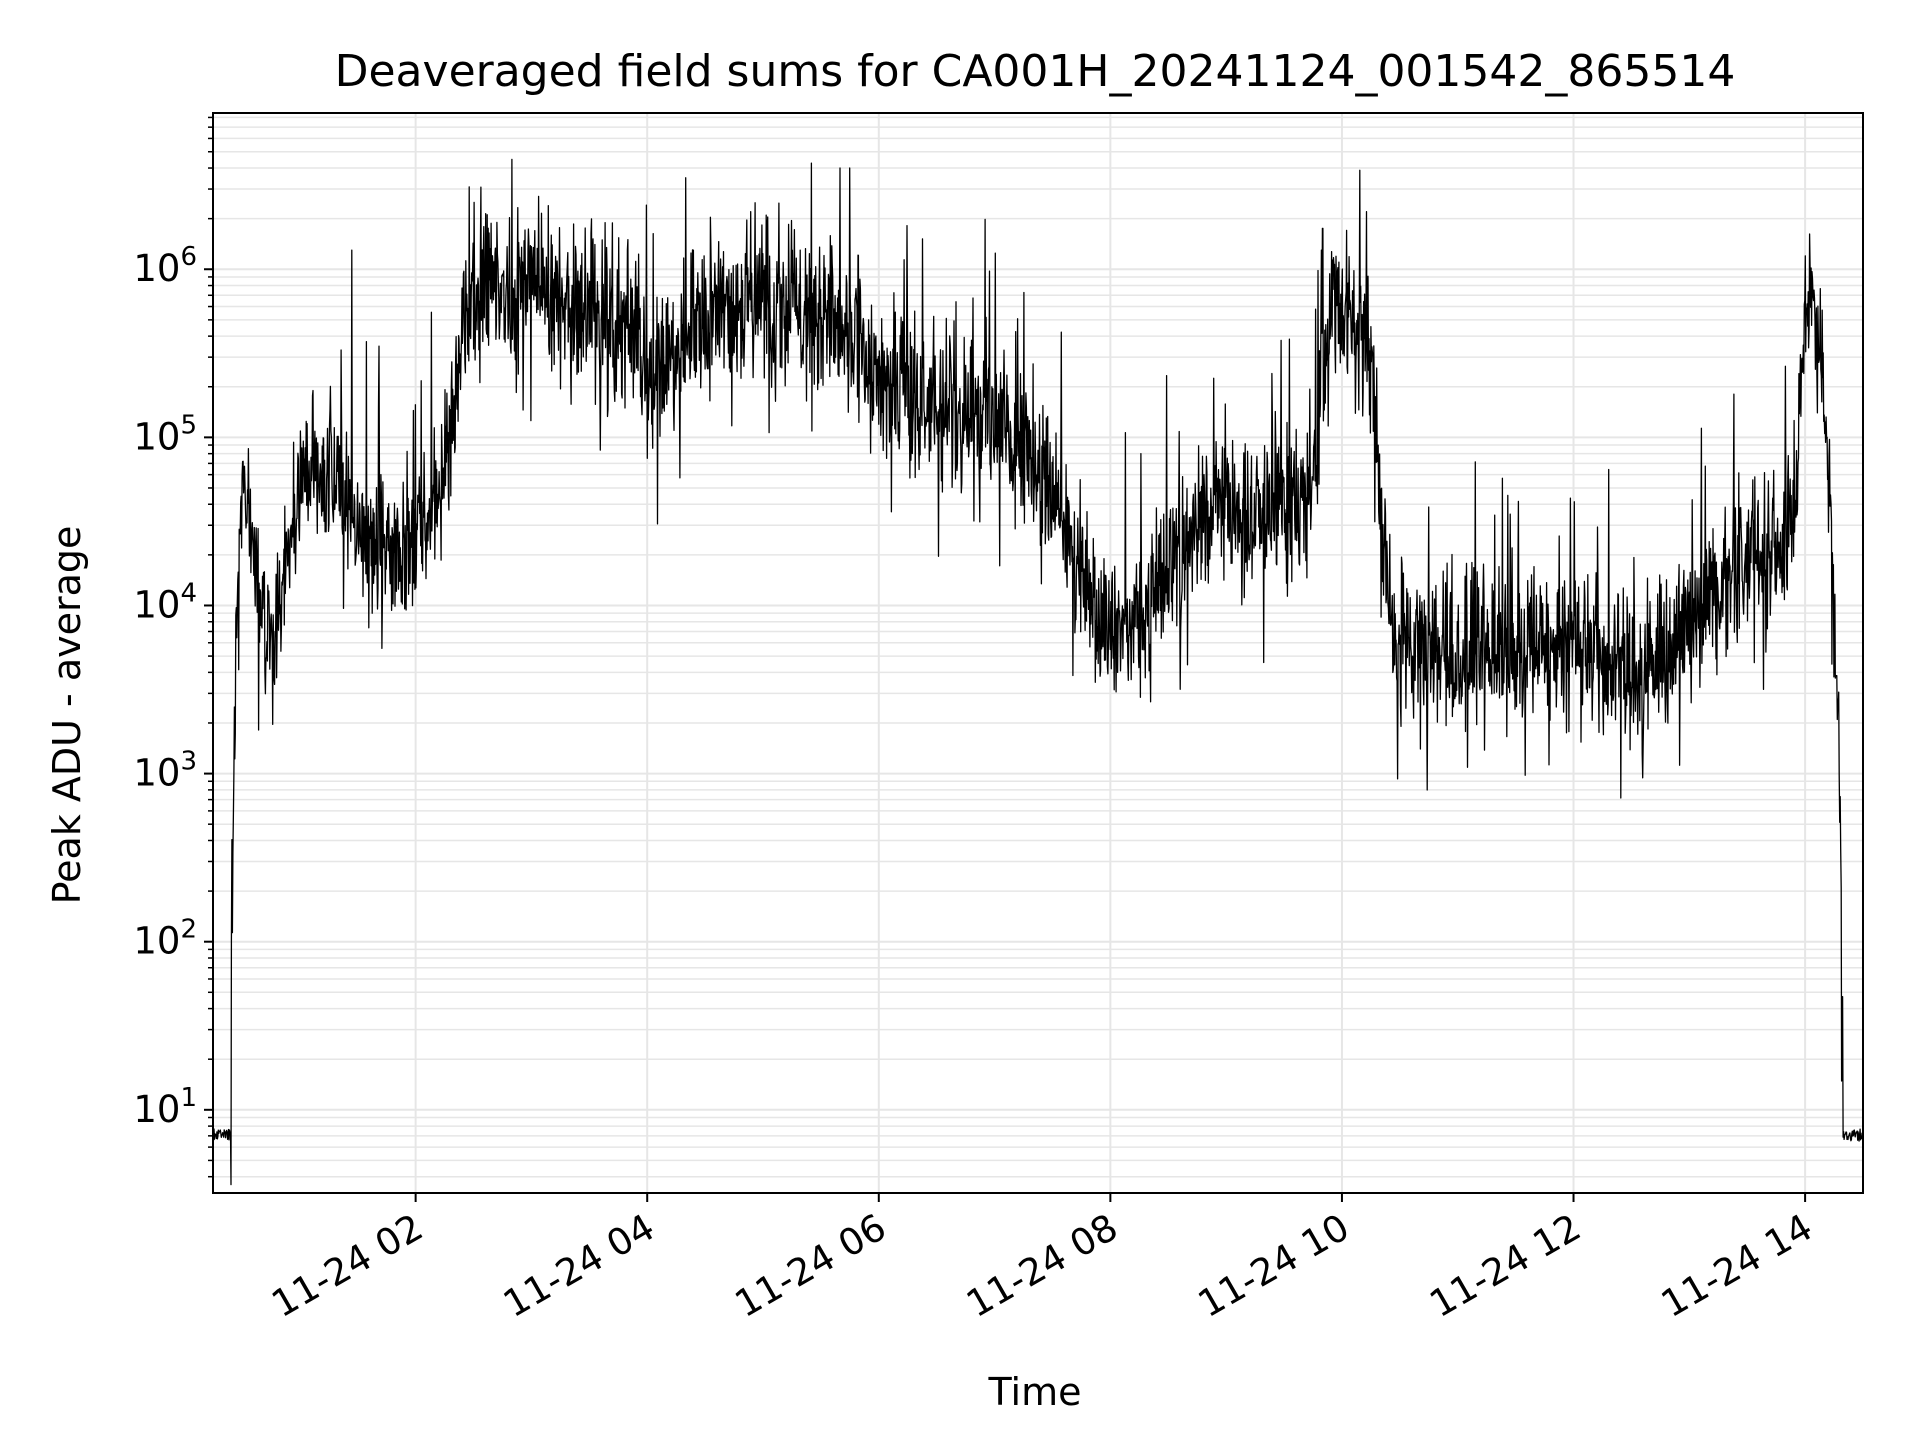  Describe the element at coordinates (165, 602) in the screenshot. I see `y-tick-label: 104` at that location.